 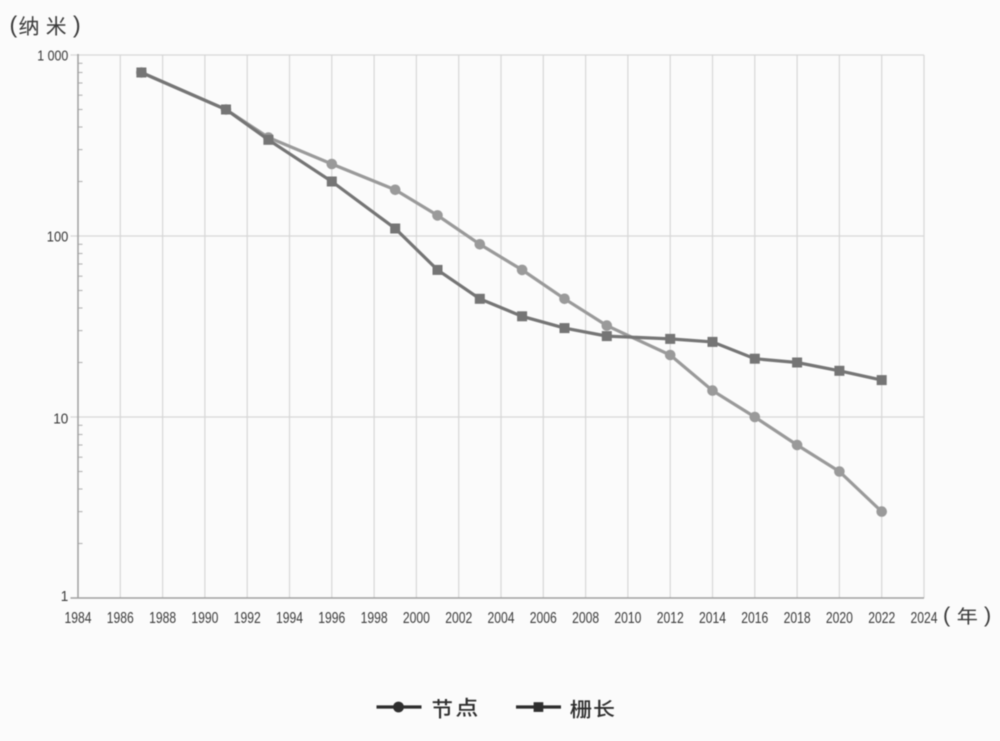 What do you see at coordinates (331, 618) in the screenshot?
I see `svg-text: 1996` at bounding box center [331, 618].